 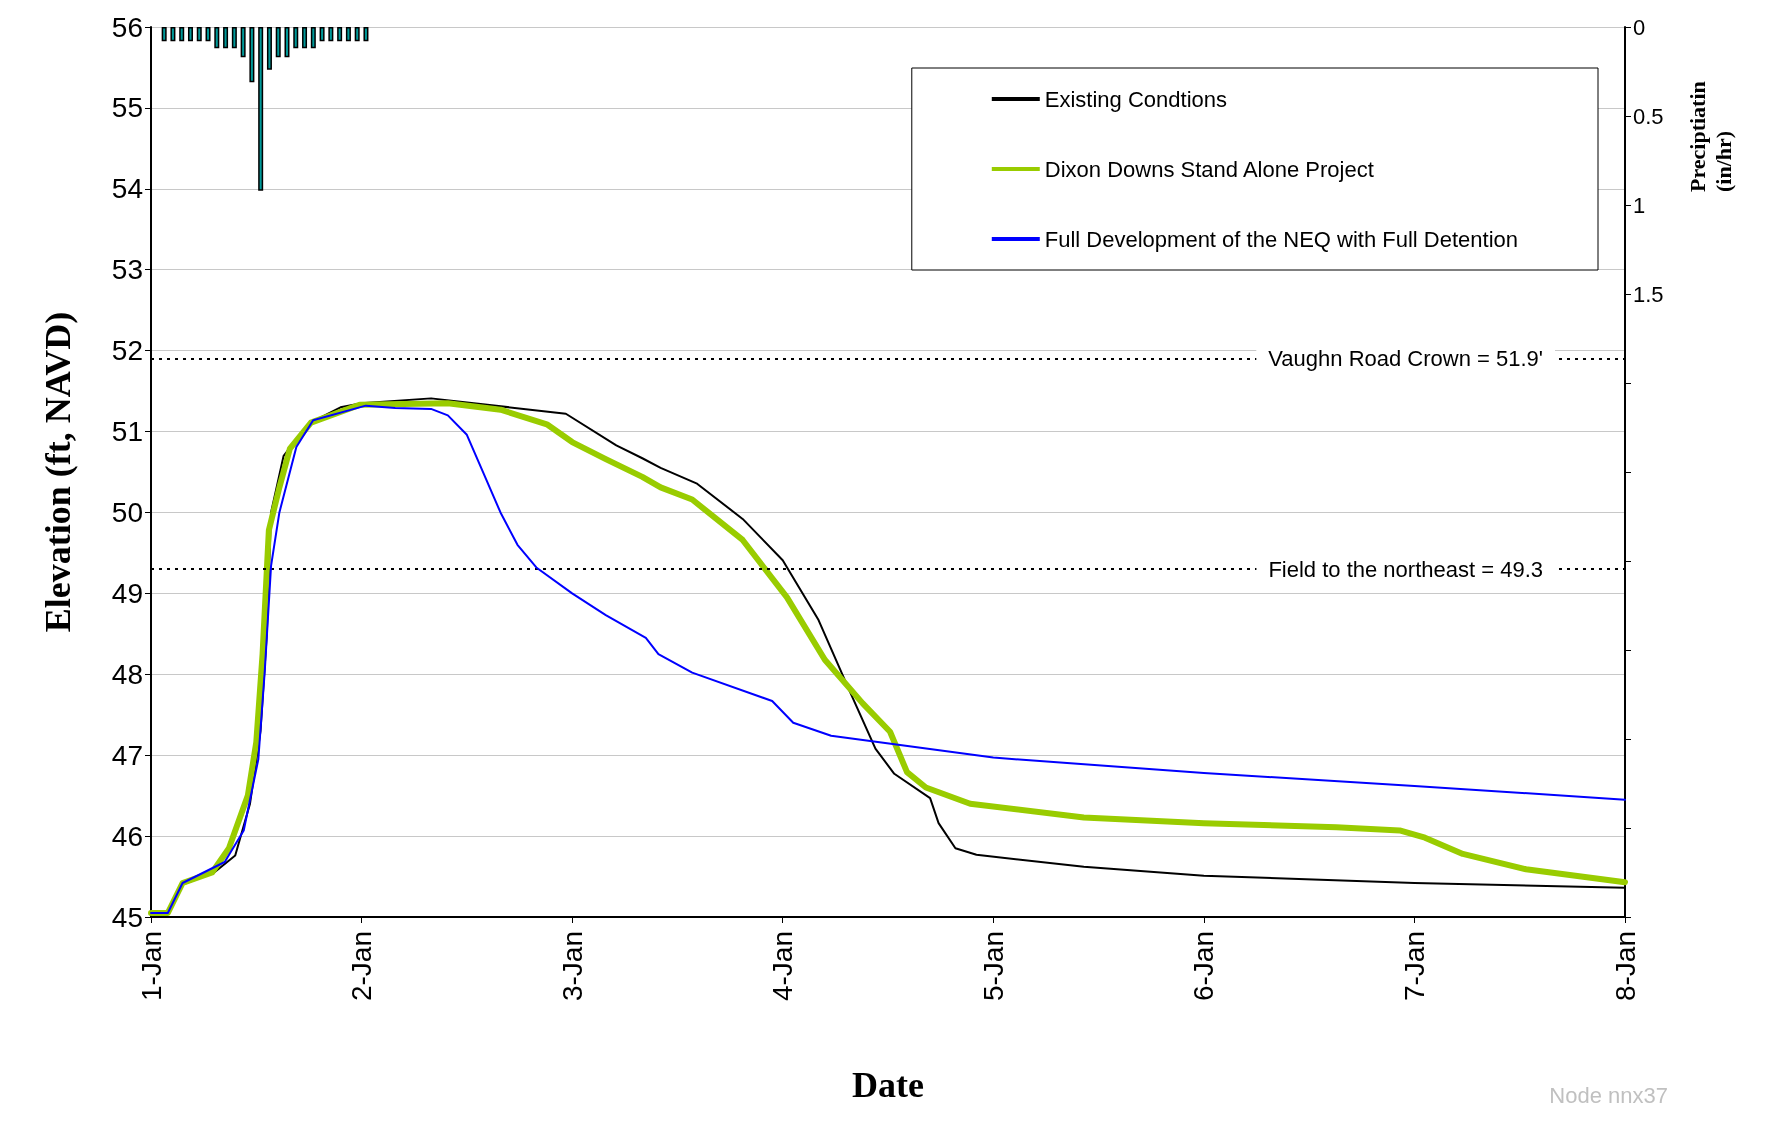 What do you see at coordinates (993, 966) in the screenshot?
I see `x-tick-label: 5-Jan` at bounding box center [993, 966].